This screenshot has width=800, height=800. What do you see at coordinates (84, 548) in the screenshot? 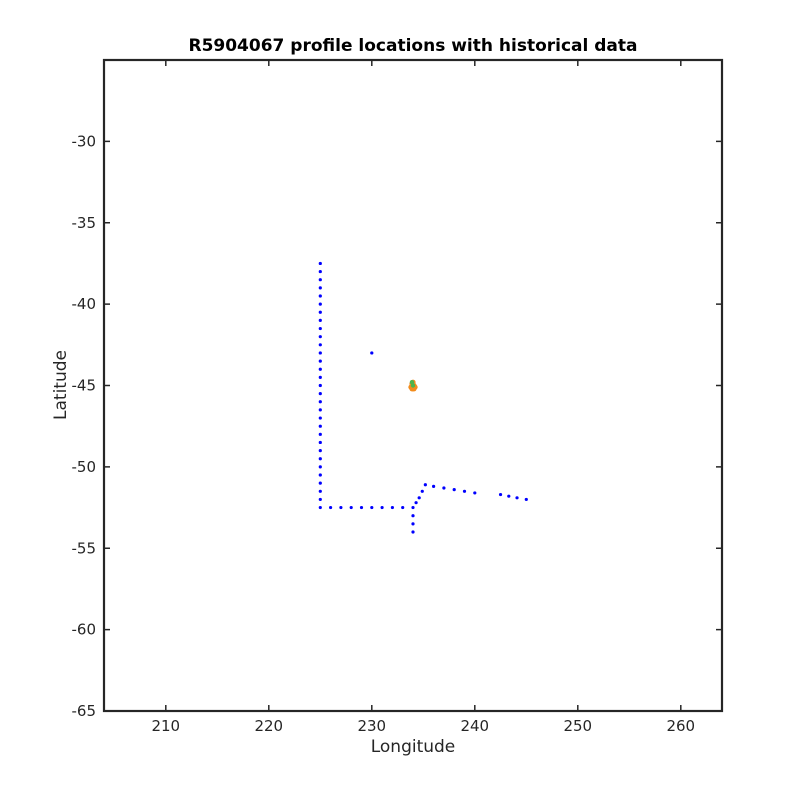
I see `y-tick-label: -55` at bounding box center [84, 548].